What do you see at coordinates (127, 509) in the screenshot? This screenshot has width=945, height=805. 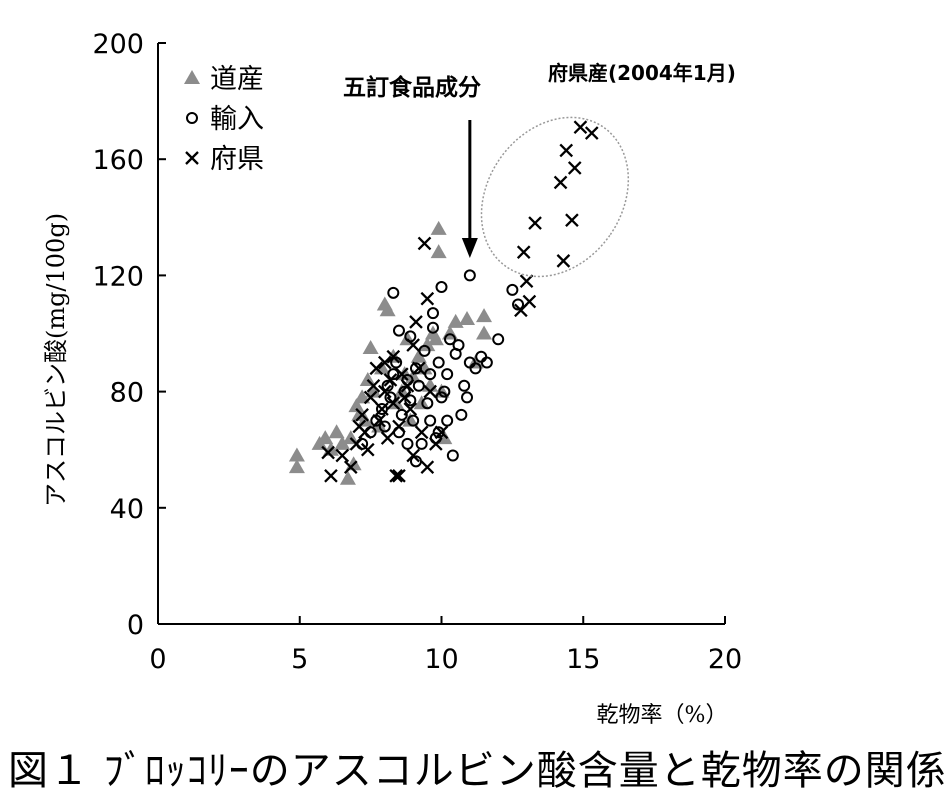 I see `y-tick-label: 40` at bounding box center [127, 509].